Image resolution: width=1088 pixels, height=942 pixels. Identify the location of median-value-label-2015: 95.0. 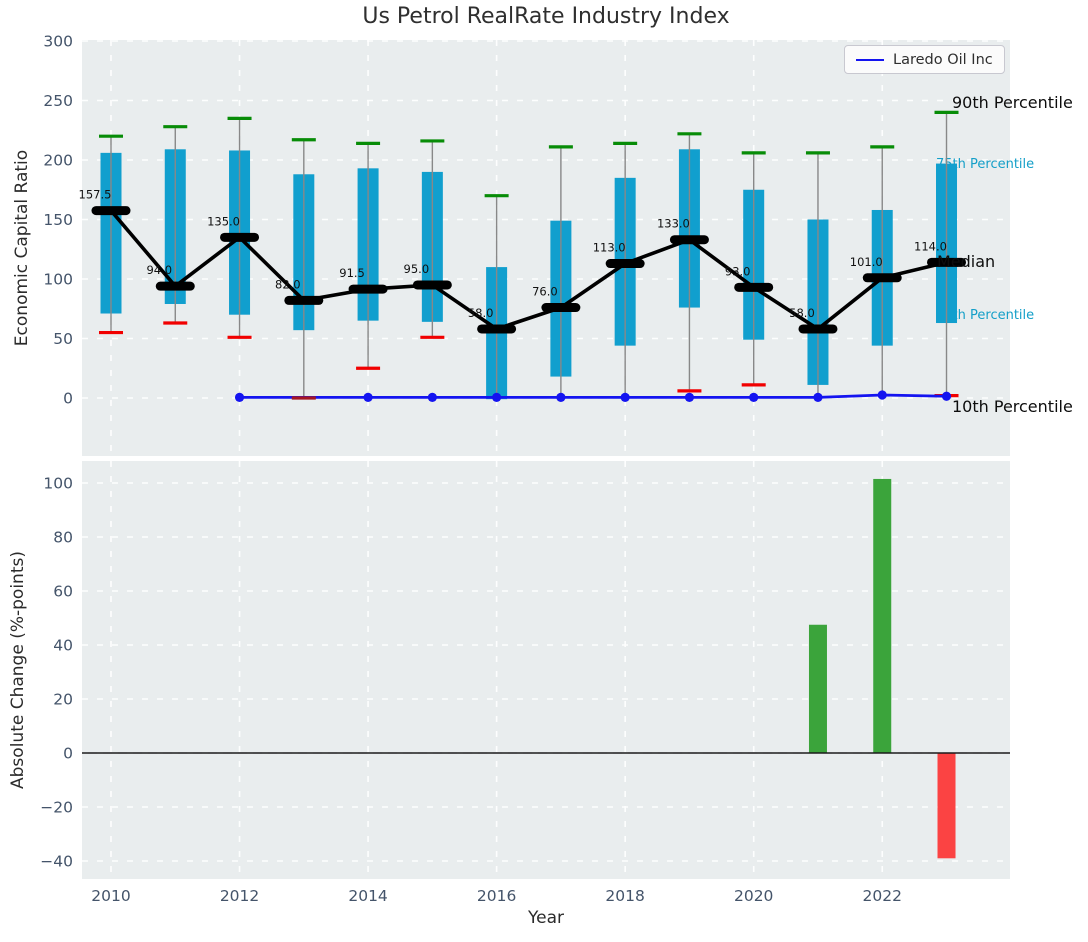
(417, 269).